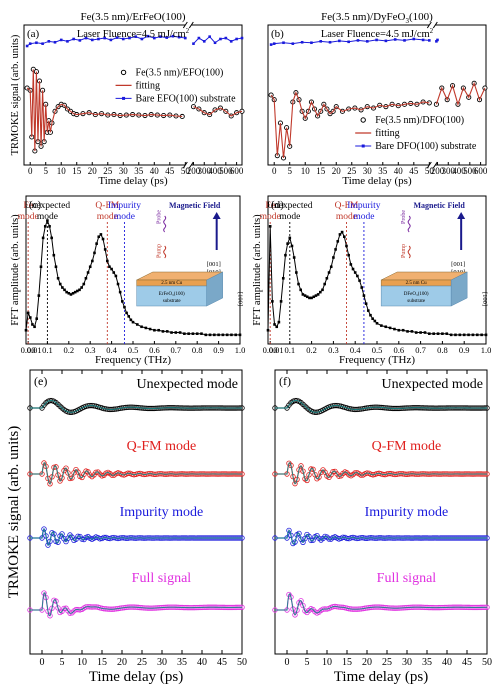 Image resolution: width=500 pixels, height=696 pixels. I want to click on legend-marker, so click(363, 120).